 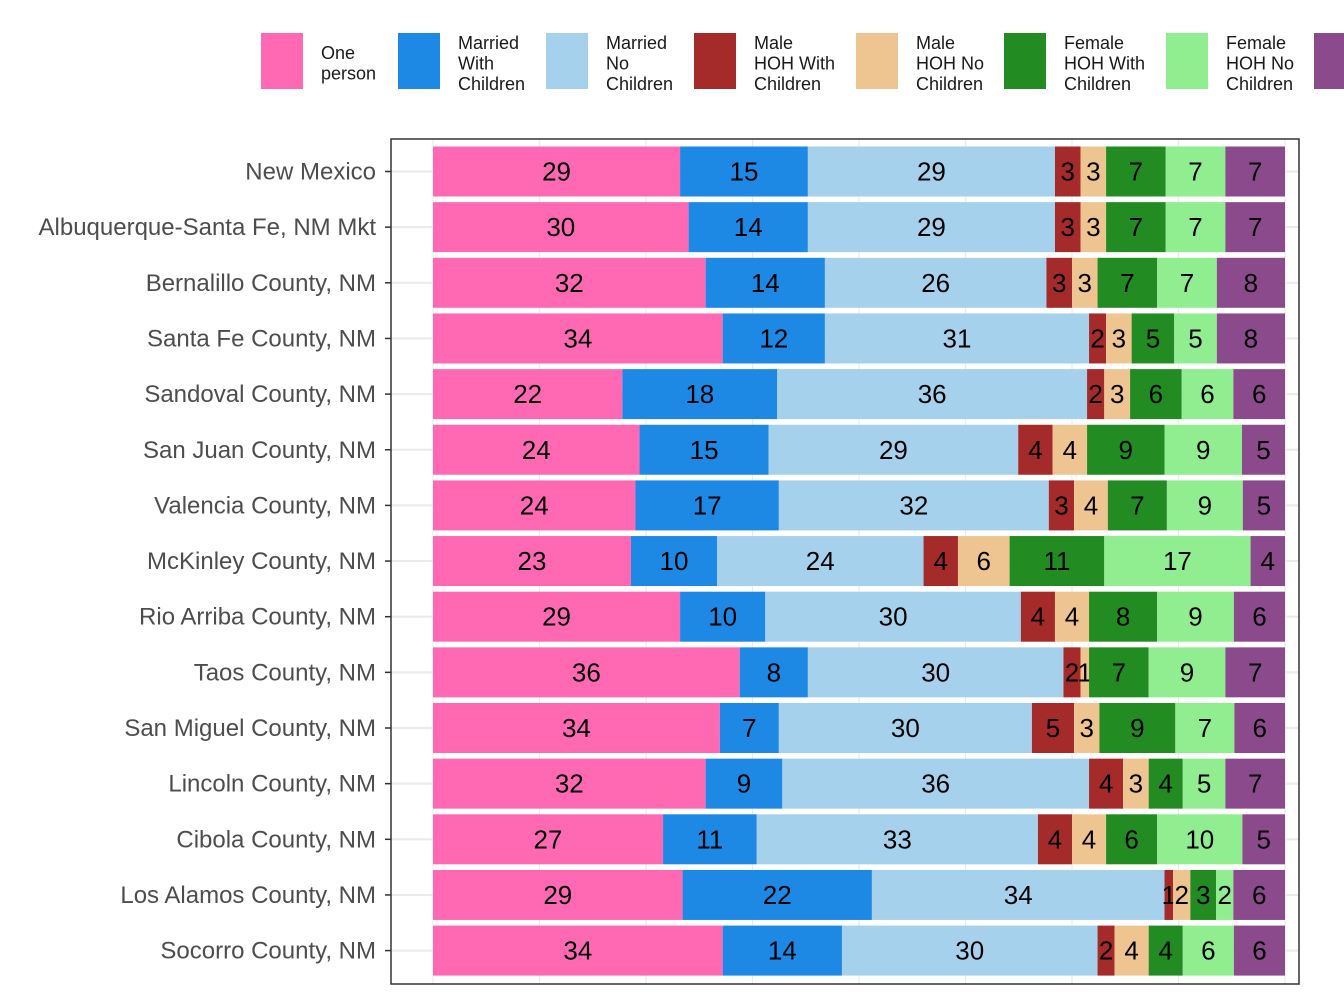 What do you see at coordinates (820, 561) in the screenshot?
I see `data-label: 24` at bounding box center [820, 561].